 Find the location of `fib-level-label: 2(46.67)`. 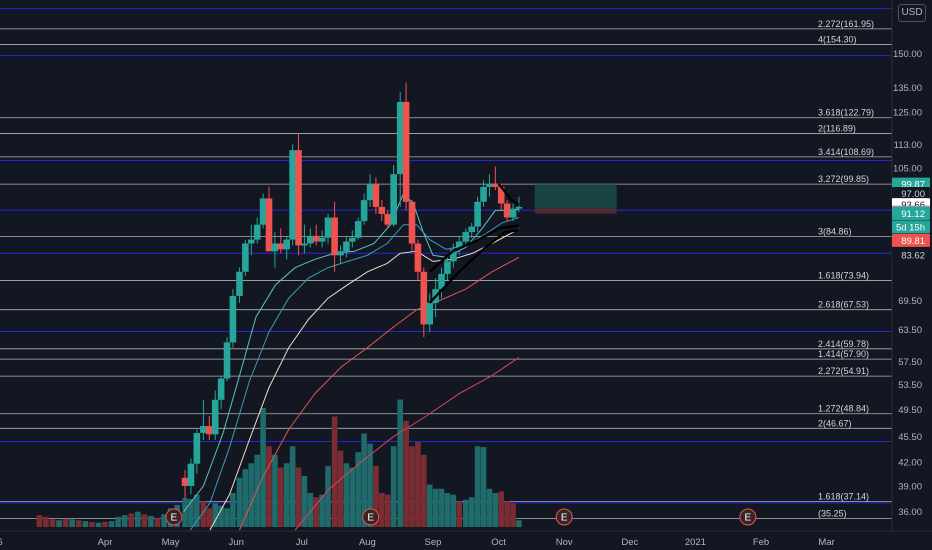

fib-level-label: 2(46.67) is located at coordinates (835, 423).